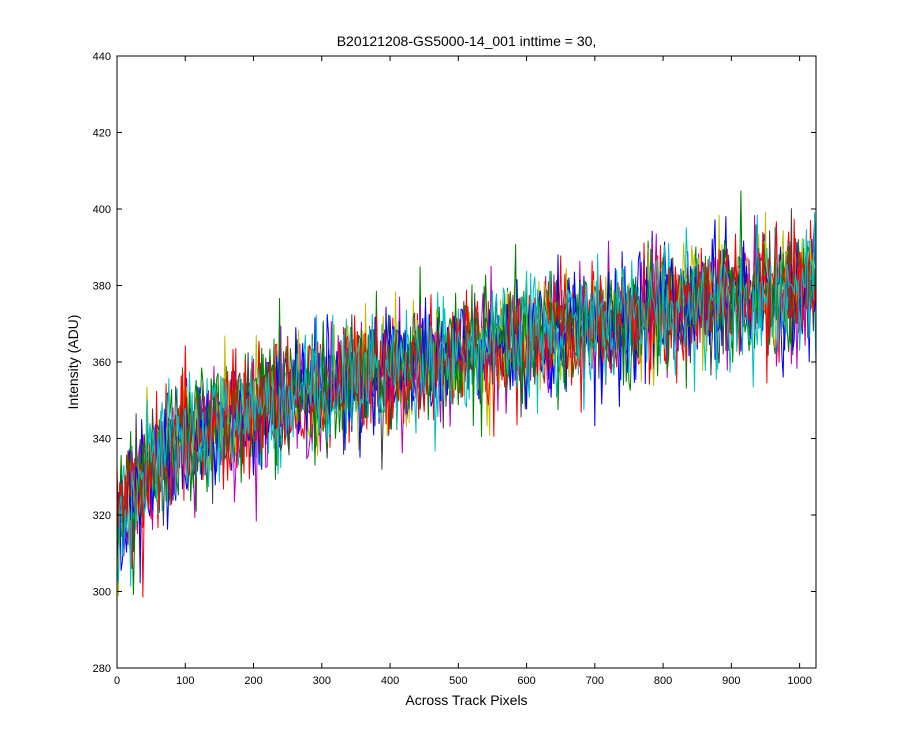  What do you see at coordinates (526, 681) in the screenshot?
I see `x-tick-label: 600` at bounding box center [526, 681].